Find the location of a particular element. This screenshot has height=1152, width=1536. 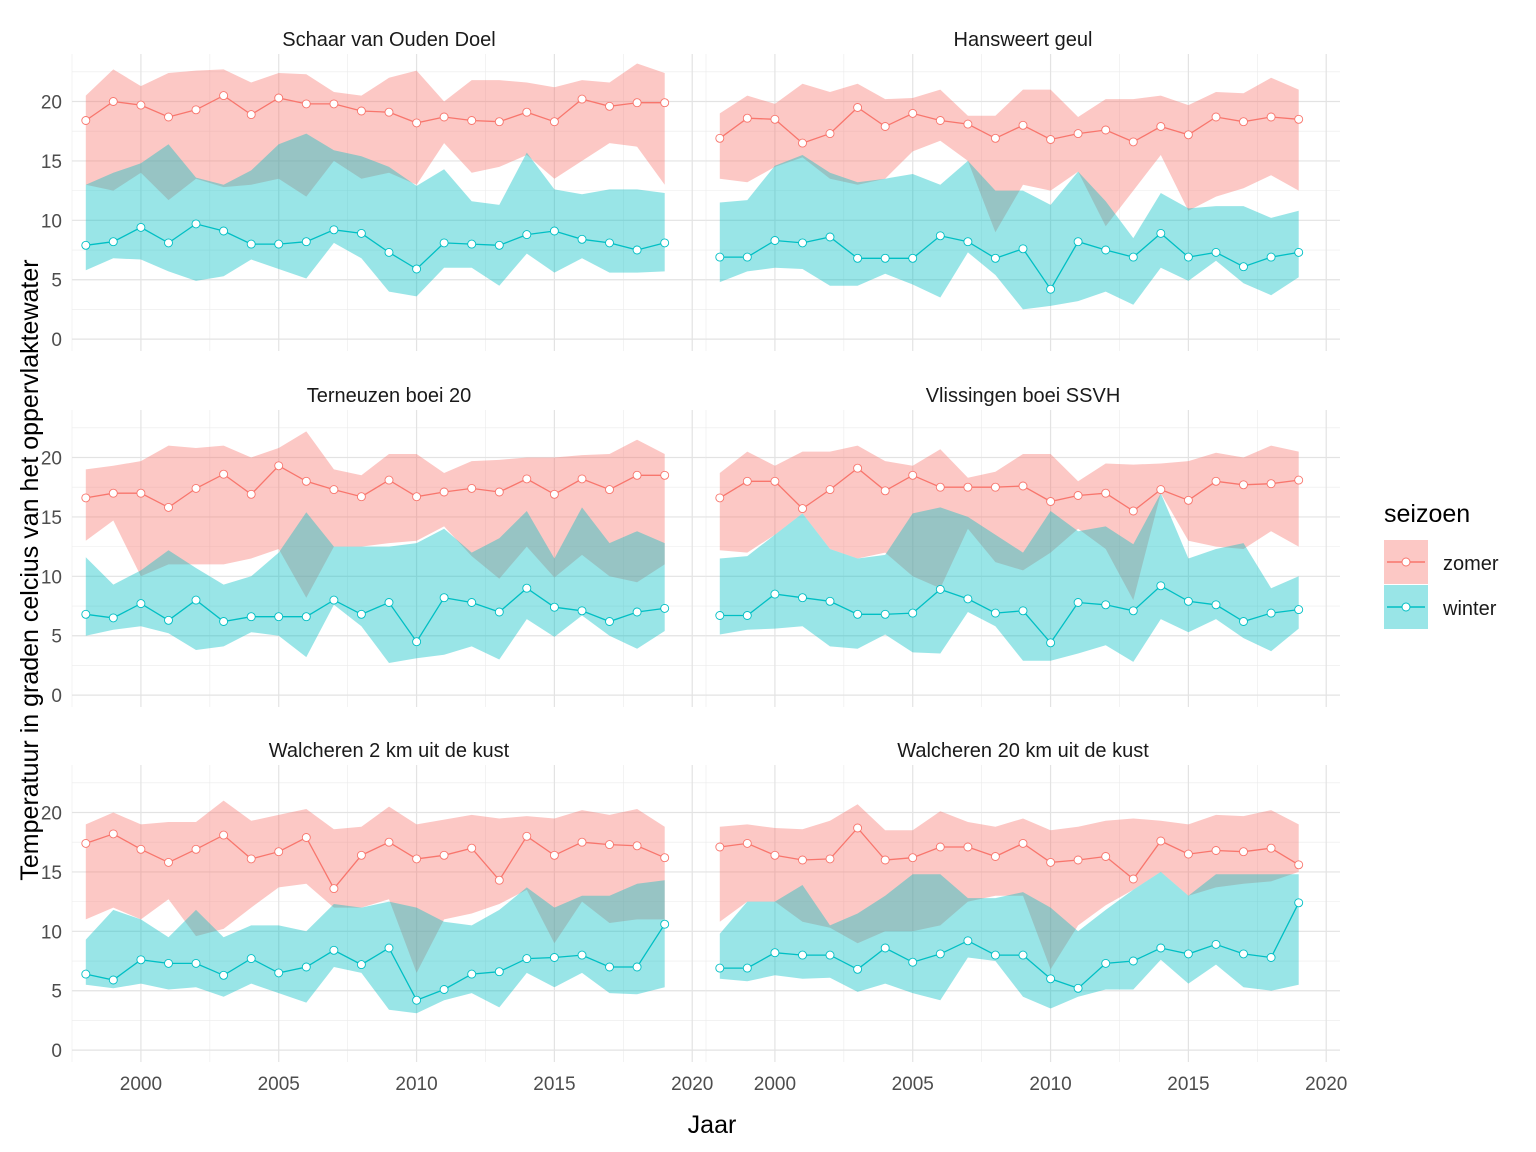

panel-title: Hansweert geul is located at coordinates (1023, 40).